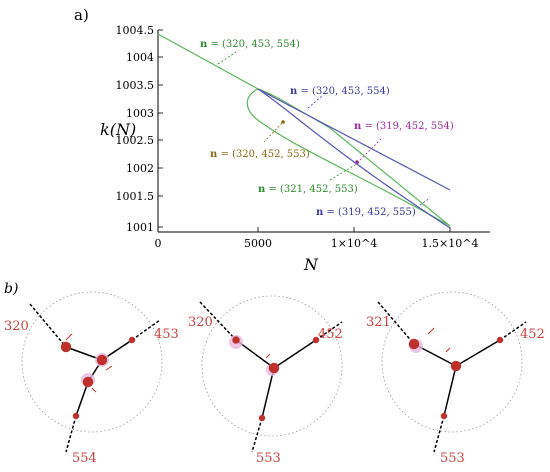 This screenshot has width=550, height=472. What do you see at coordinates (135, 140) in the screenshot?
I see `ytick-label: 1002.5` at bounding box center [135, 140].